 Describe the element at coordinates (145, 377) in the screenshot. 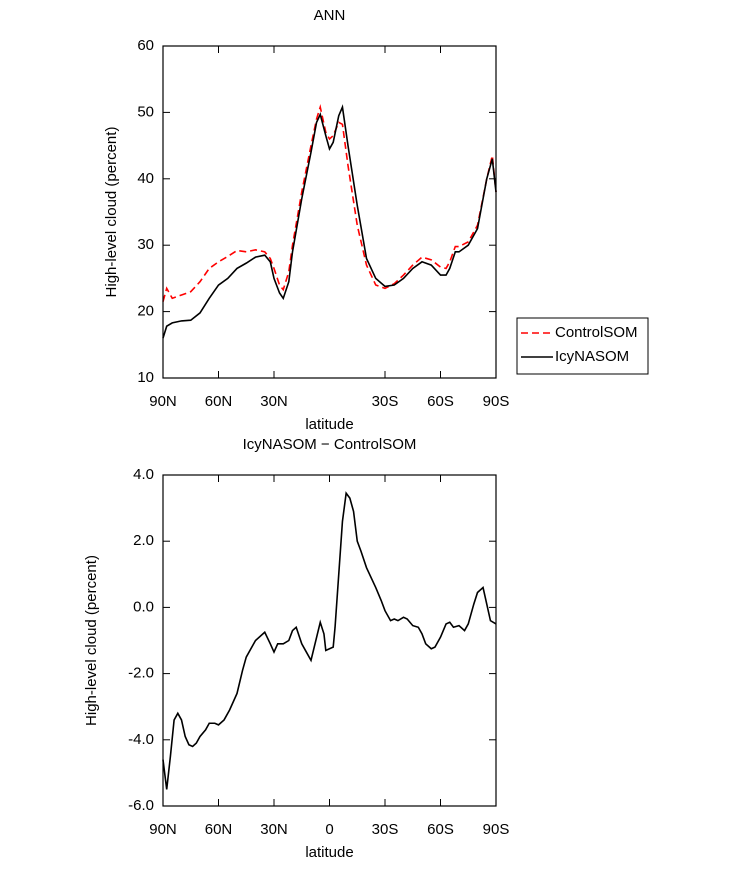

I see `y-tick-label: 10` at that location.